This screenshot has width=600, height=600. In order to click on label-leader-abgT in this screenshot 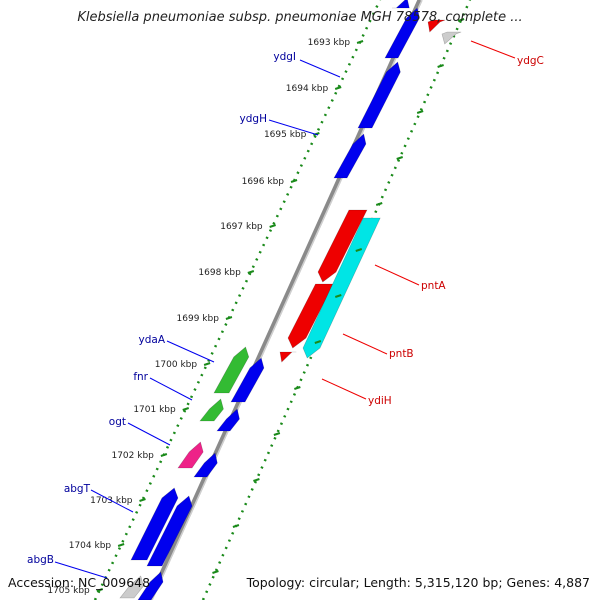, I will do `click(112, 501)`.